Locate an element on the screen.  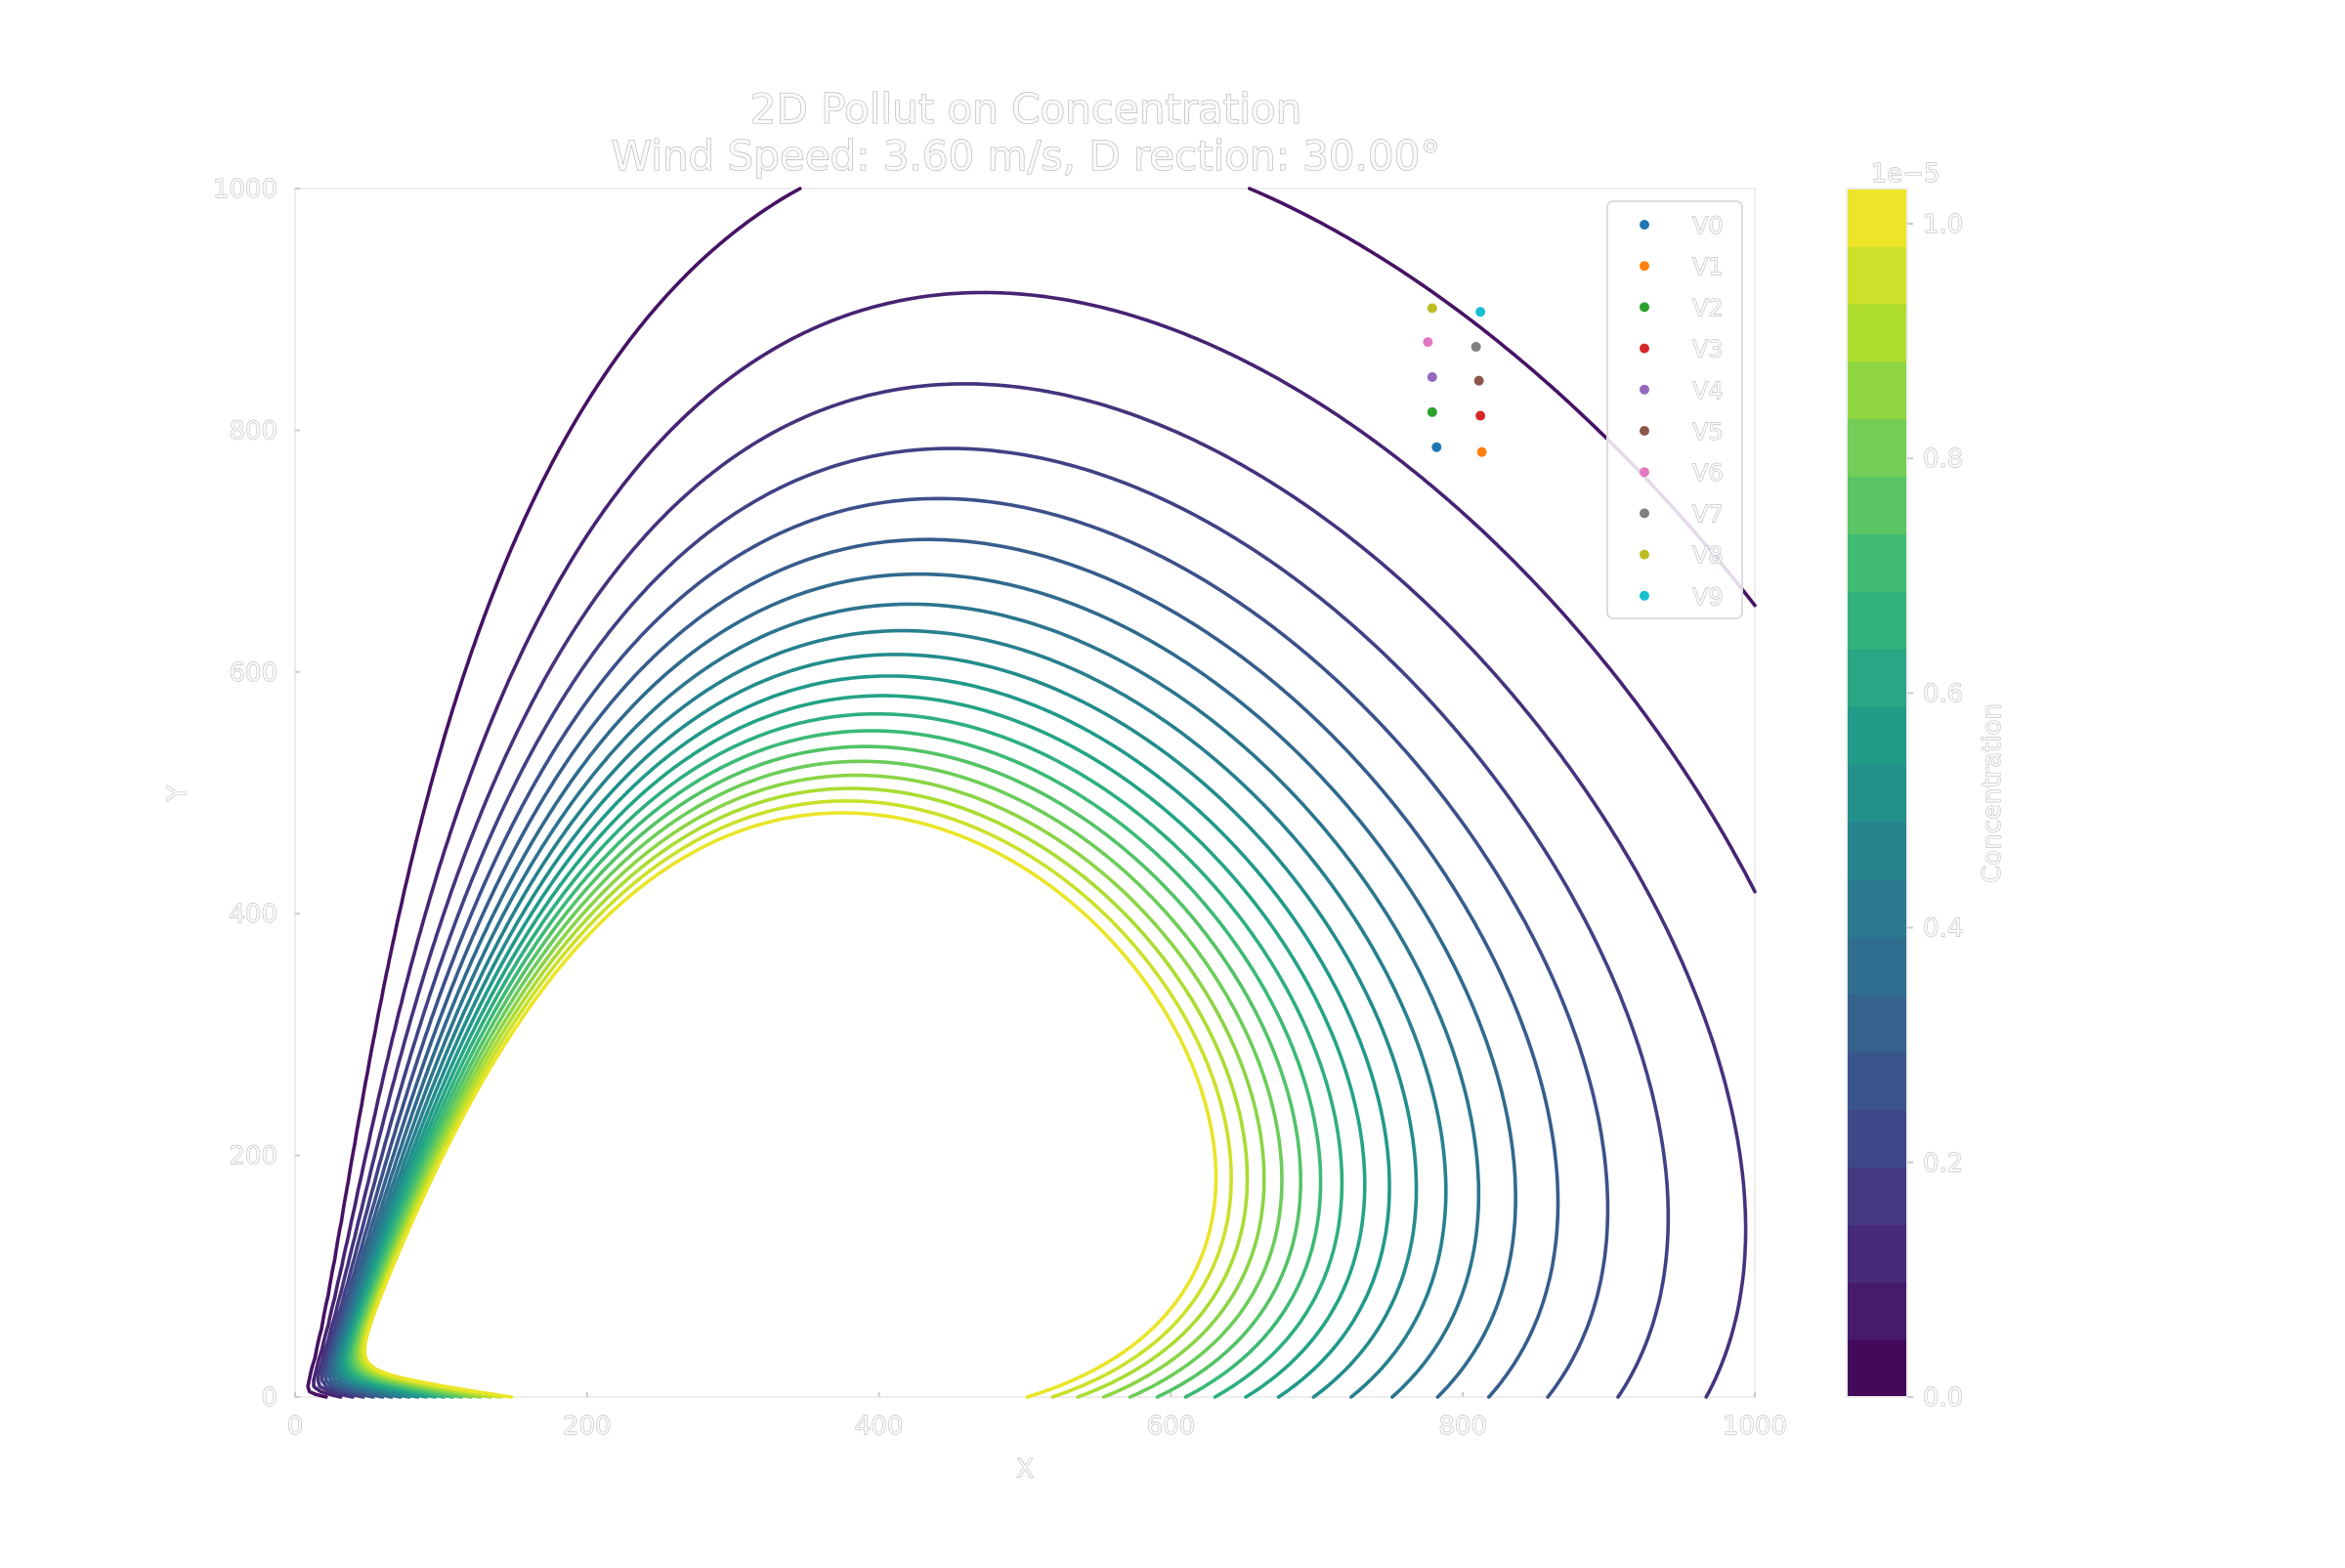
legend-marker-v0 is located at coordinates (1644, 225).